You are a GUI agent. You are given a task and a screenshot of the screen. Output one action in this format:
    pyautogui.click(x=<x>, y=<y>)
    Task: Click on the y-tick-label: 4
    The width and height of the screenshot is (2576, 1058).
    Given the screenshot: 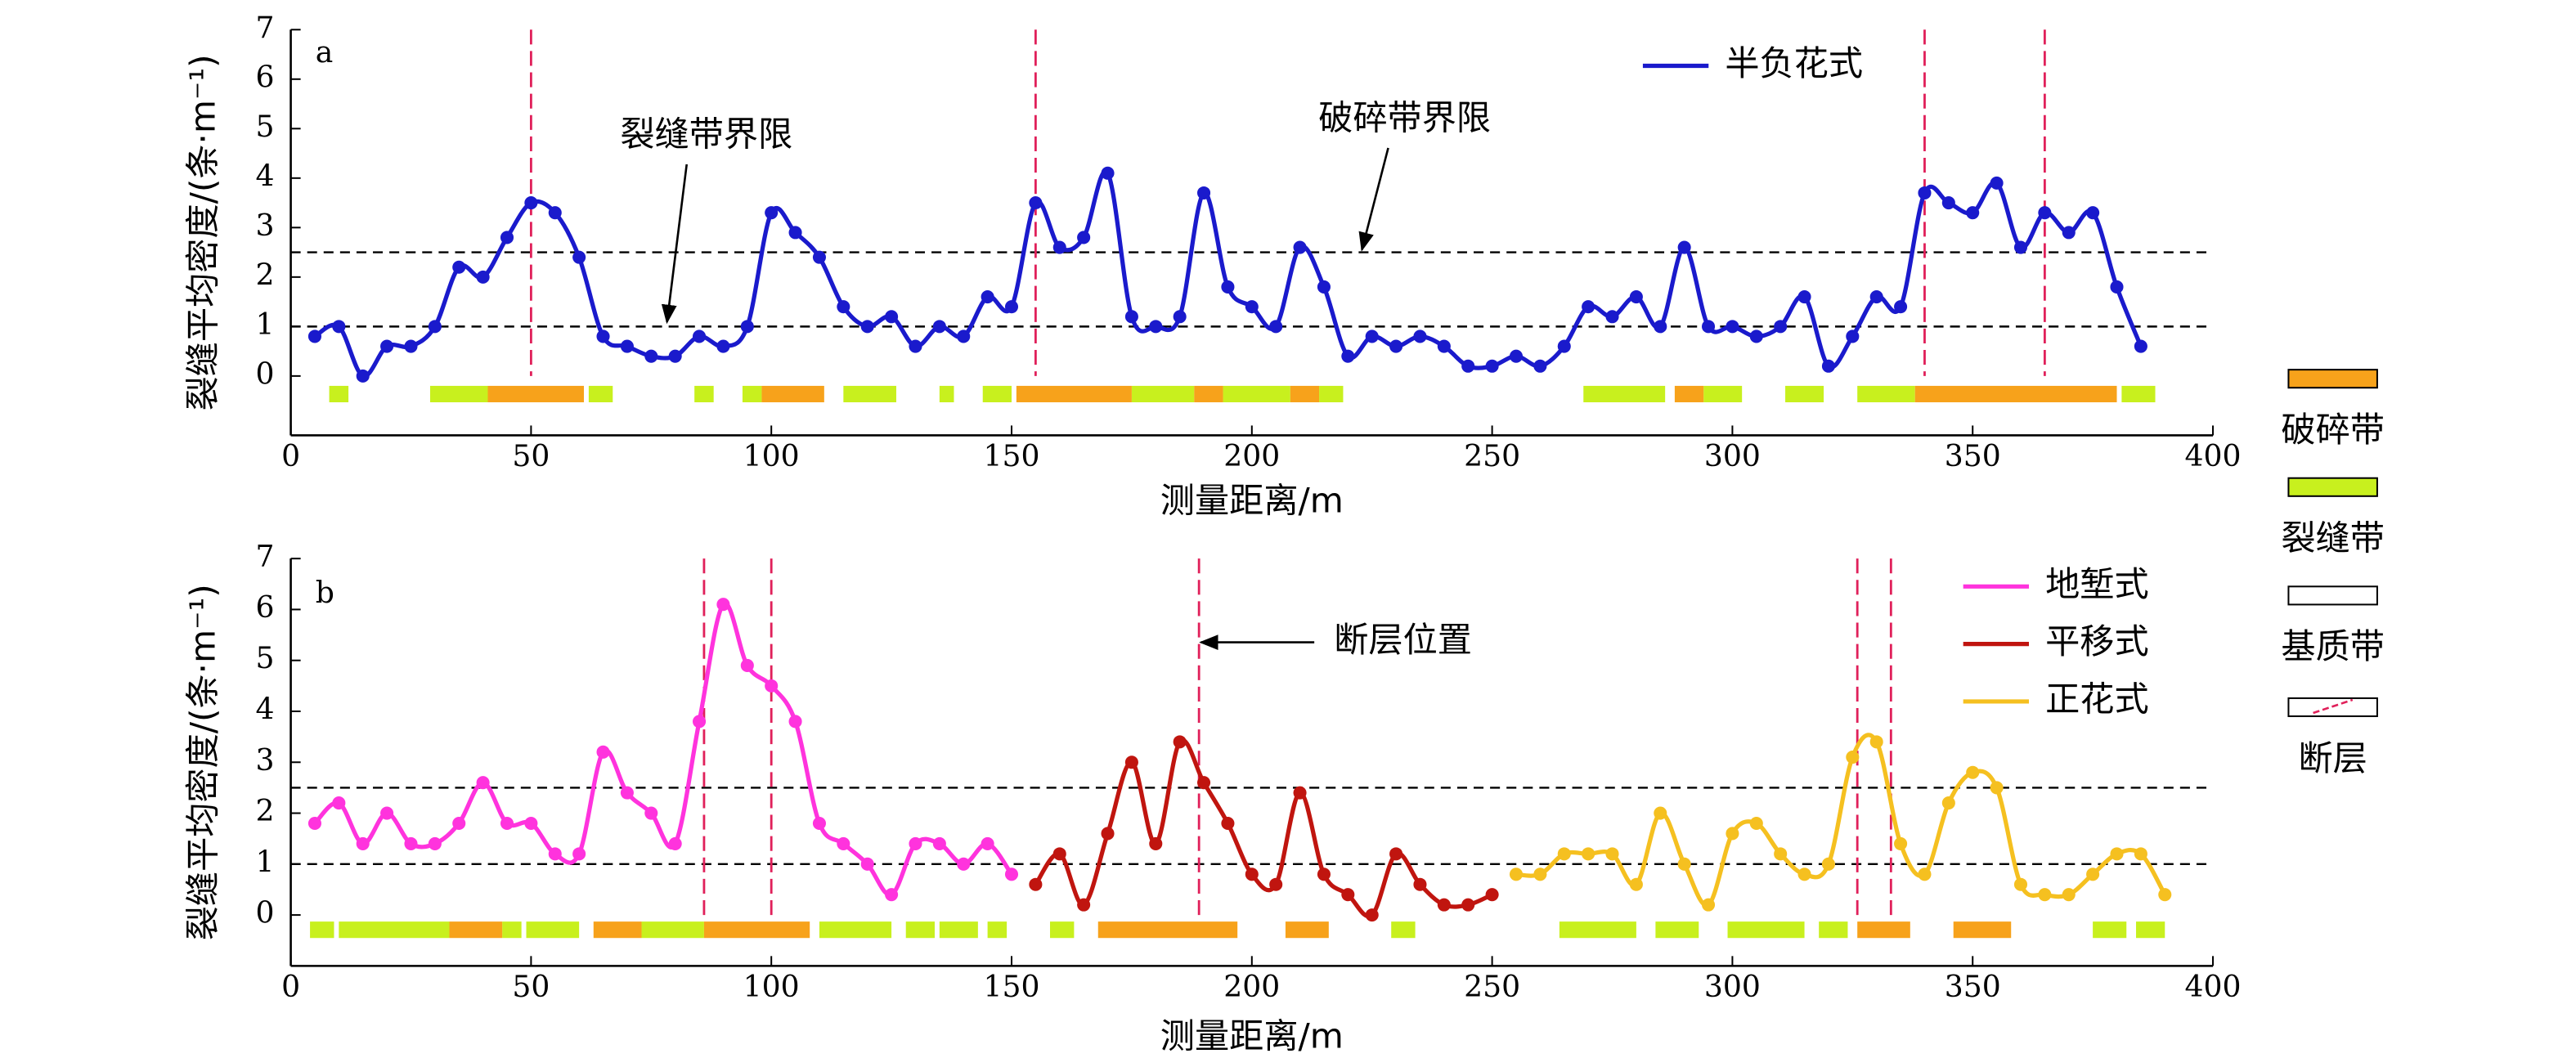 What is the action you would take?
    pyautogui.click(x=264, y=708)
    